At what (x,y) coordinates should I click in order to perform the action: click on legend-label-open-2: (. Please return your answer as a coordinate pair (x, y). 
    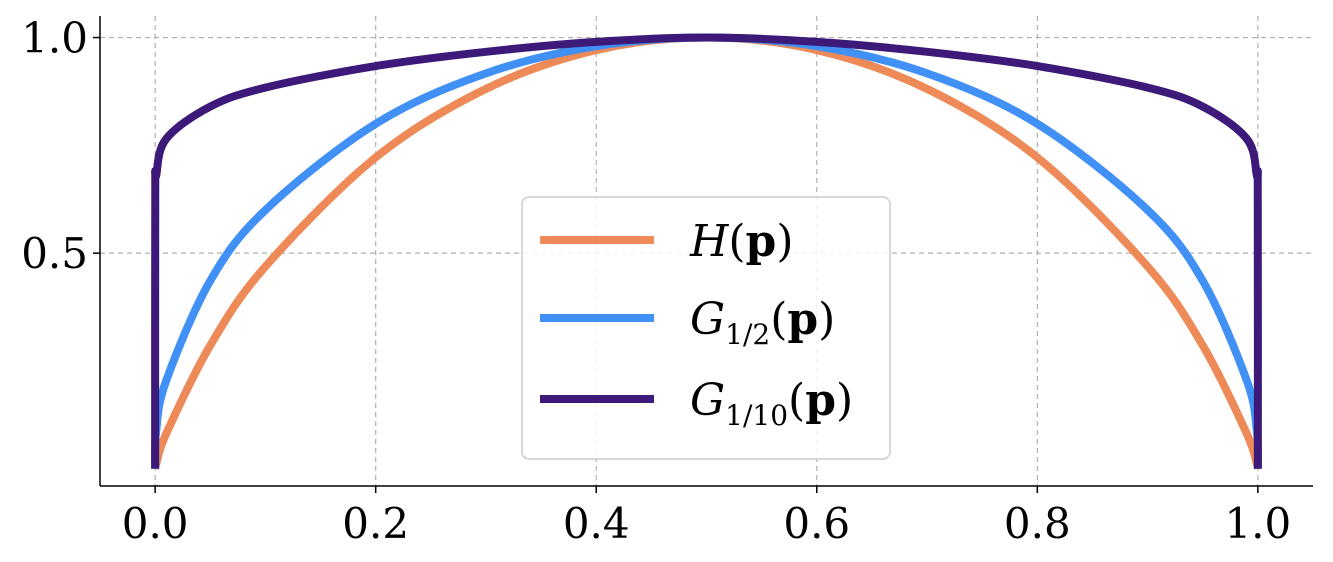
    Looking at the image, I should click on (796, 400).